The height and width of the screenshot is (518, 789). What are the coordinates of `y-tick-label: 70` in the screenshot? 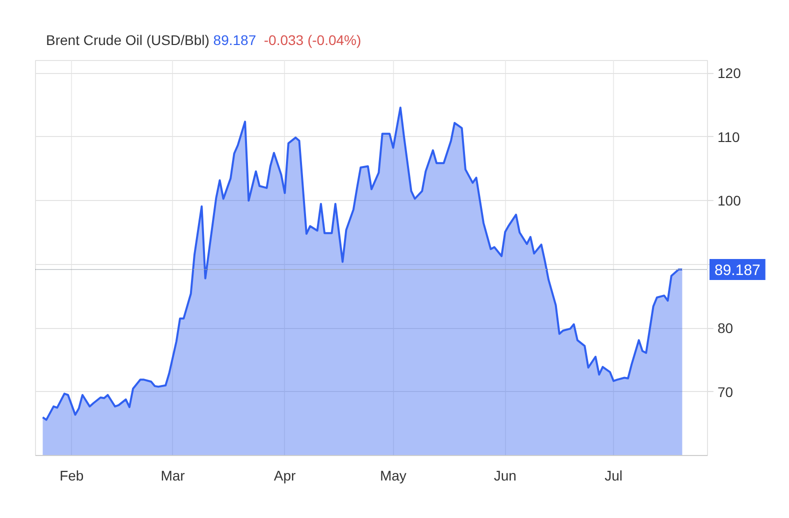 It's located at (726, 392).